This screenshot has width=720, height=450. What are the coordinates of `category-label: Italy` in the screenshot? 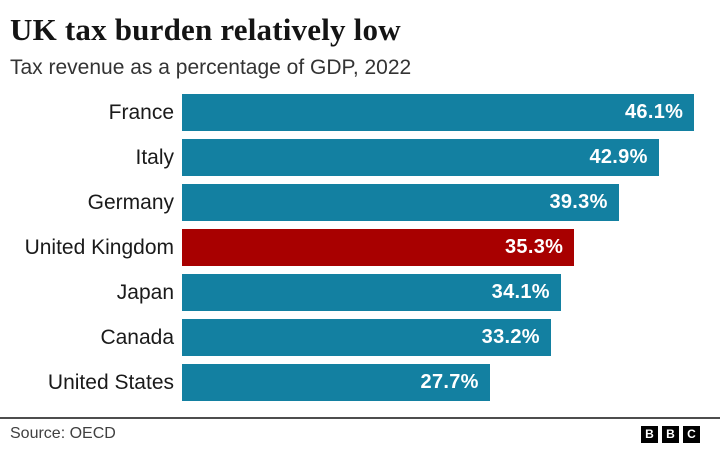 It's located at (154, 157).